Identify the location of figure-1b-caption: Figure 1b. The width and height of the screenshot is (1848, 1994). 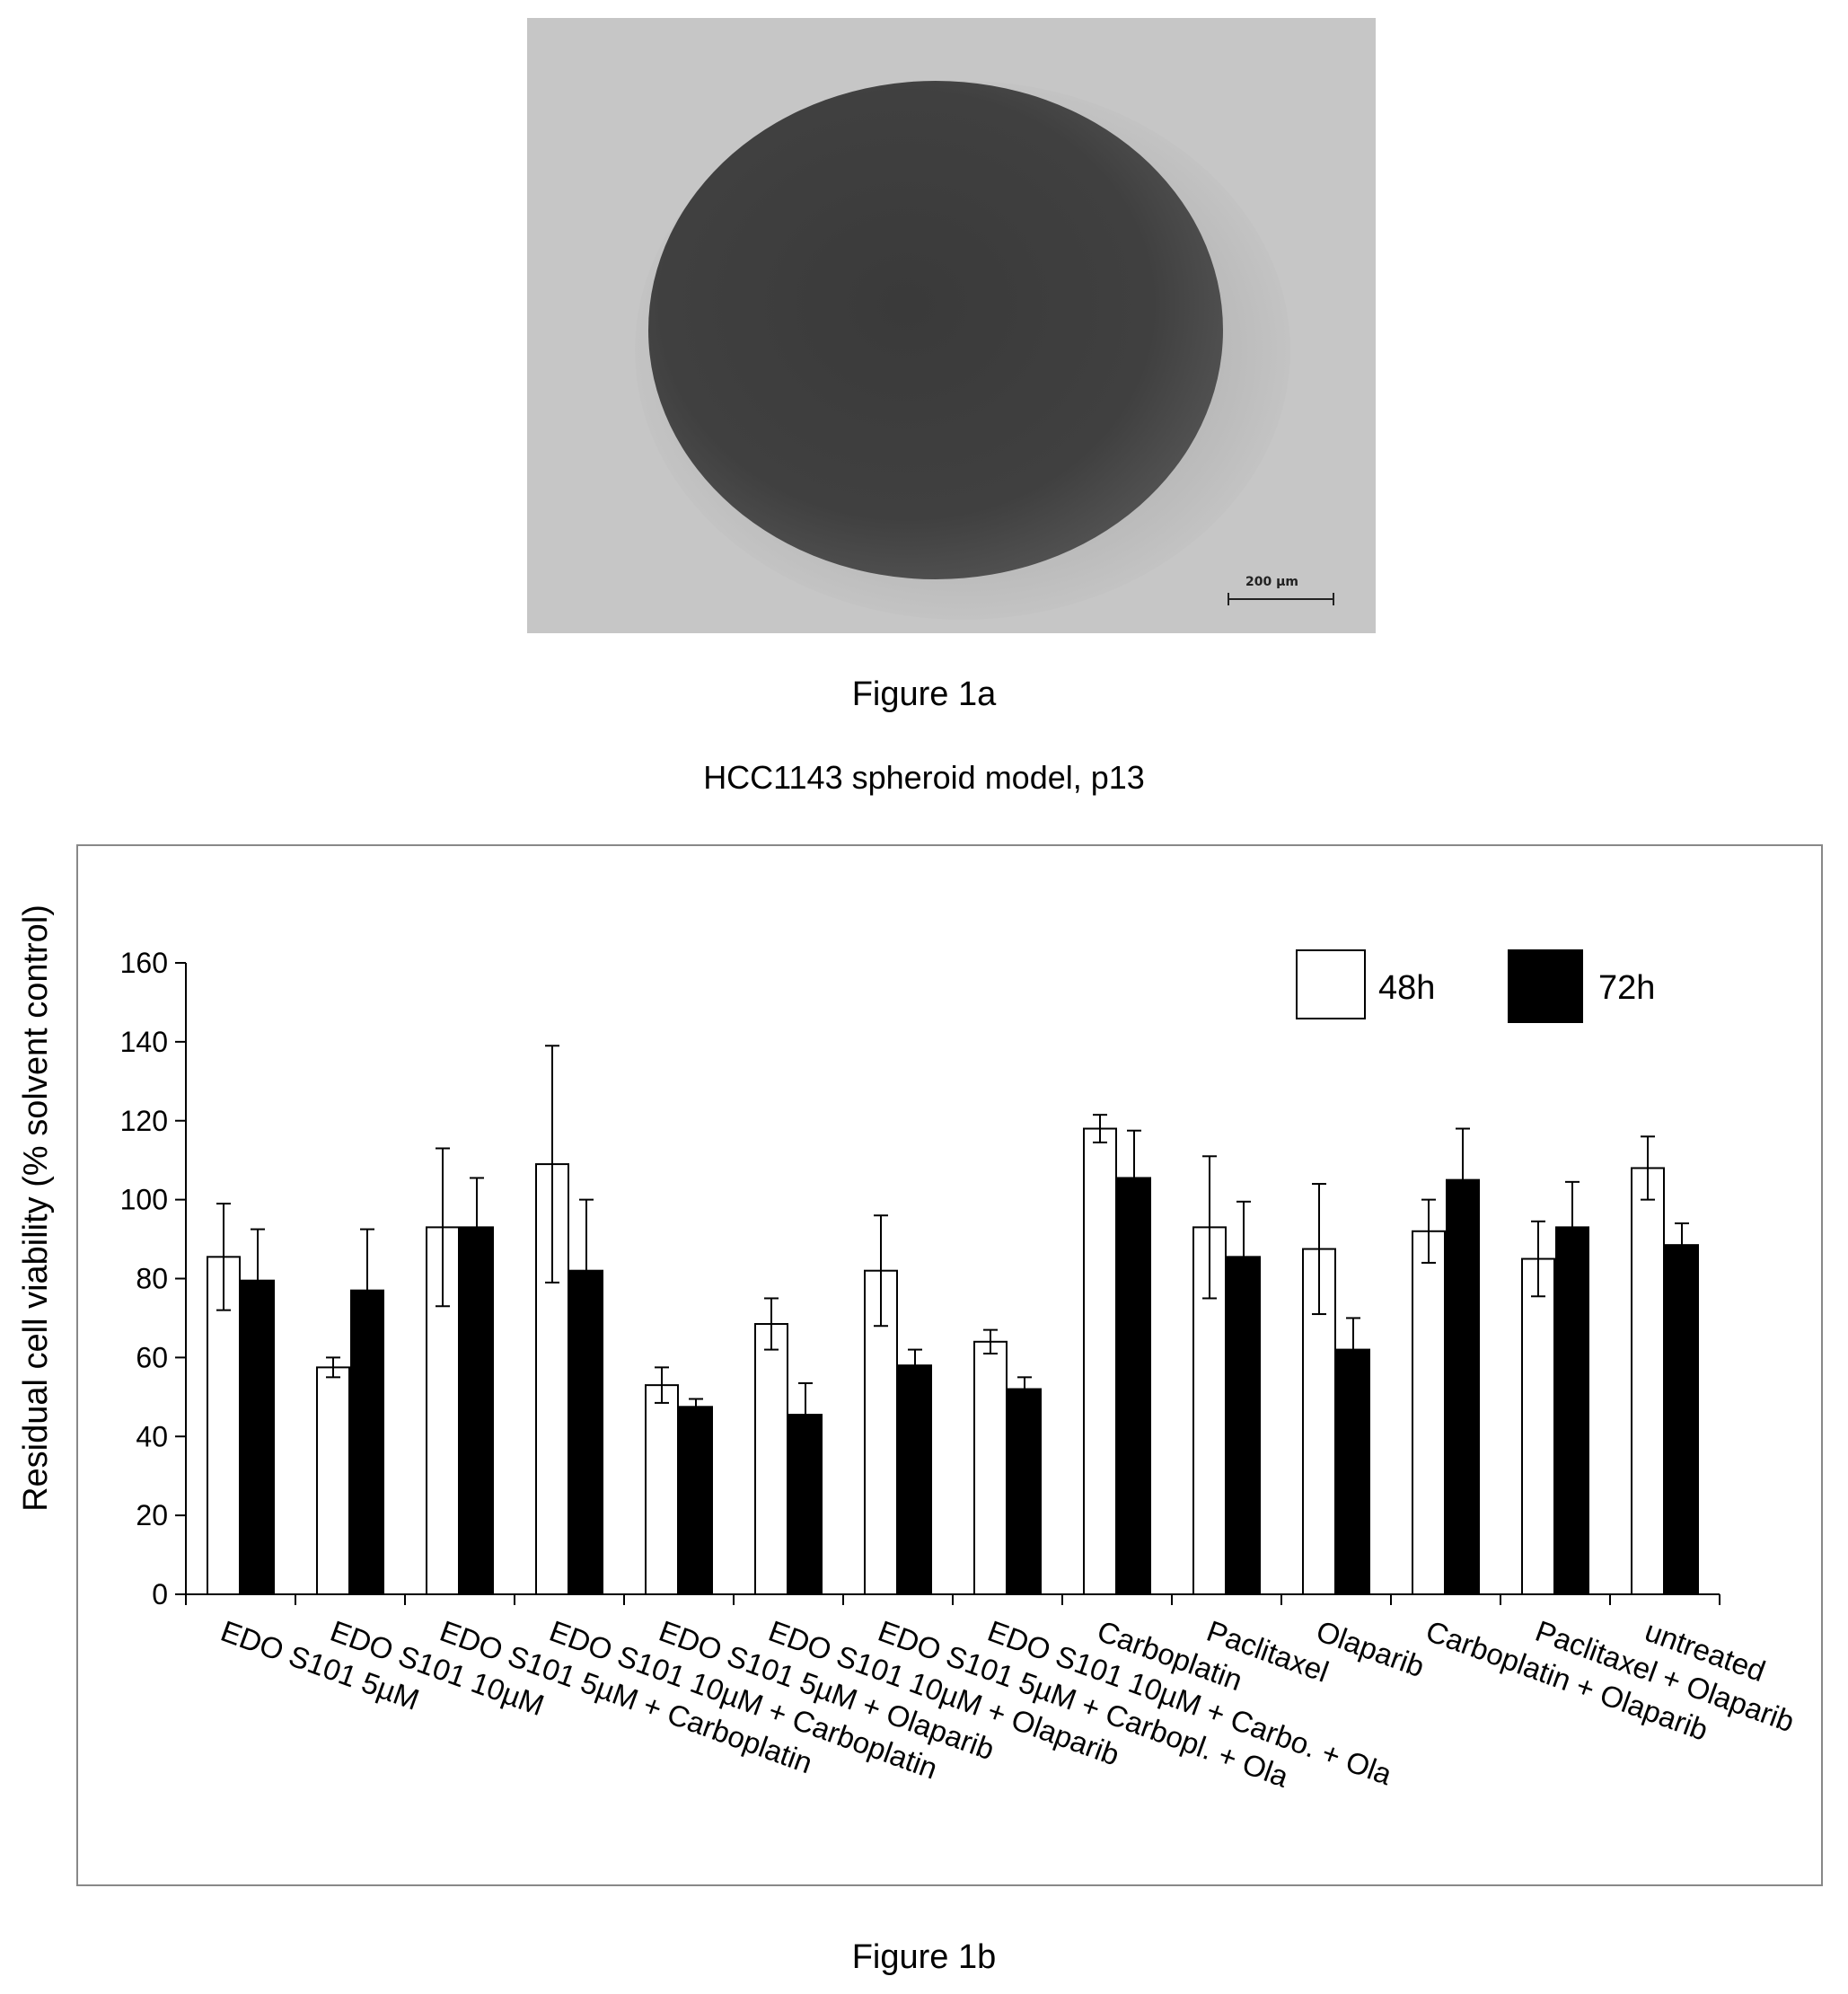
(924, 1957).